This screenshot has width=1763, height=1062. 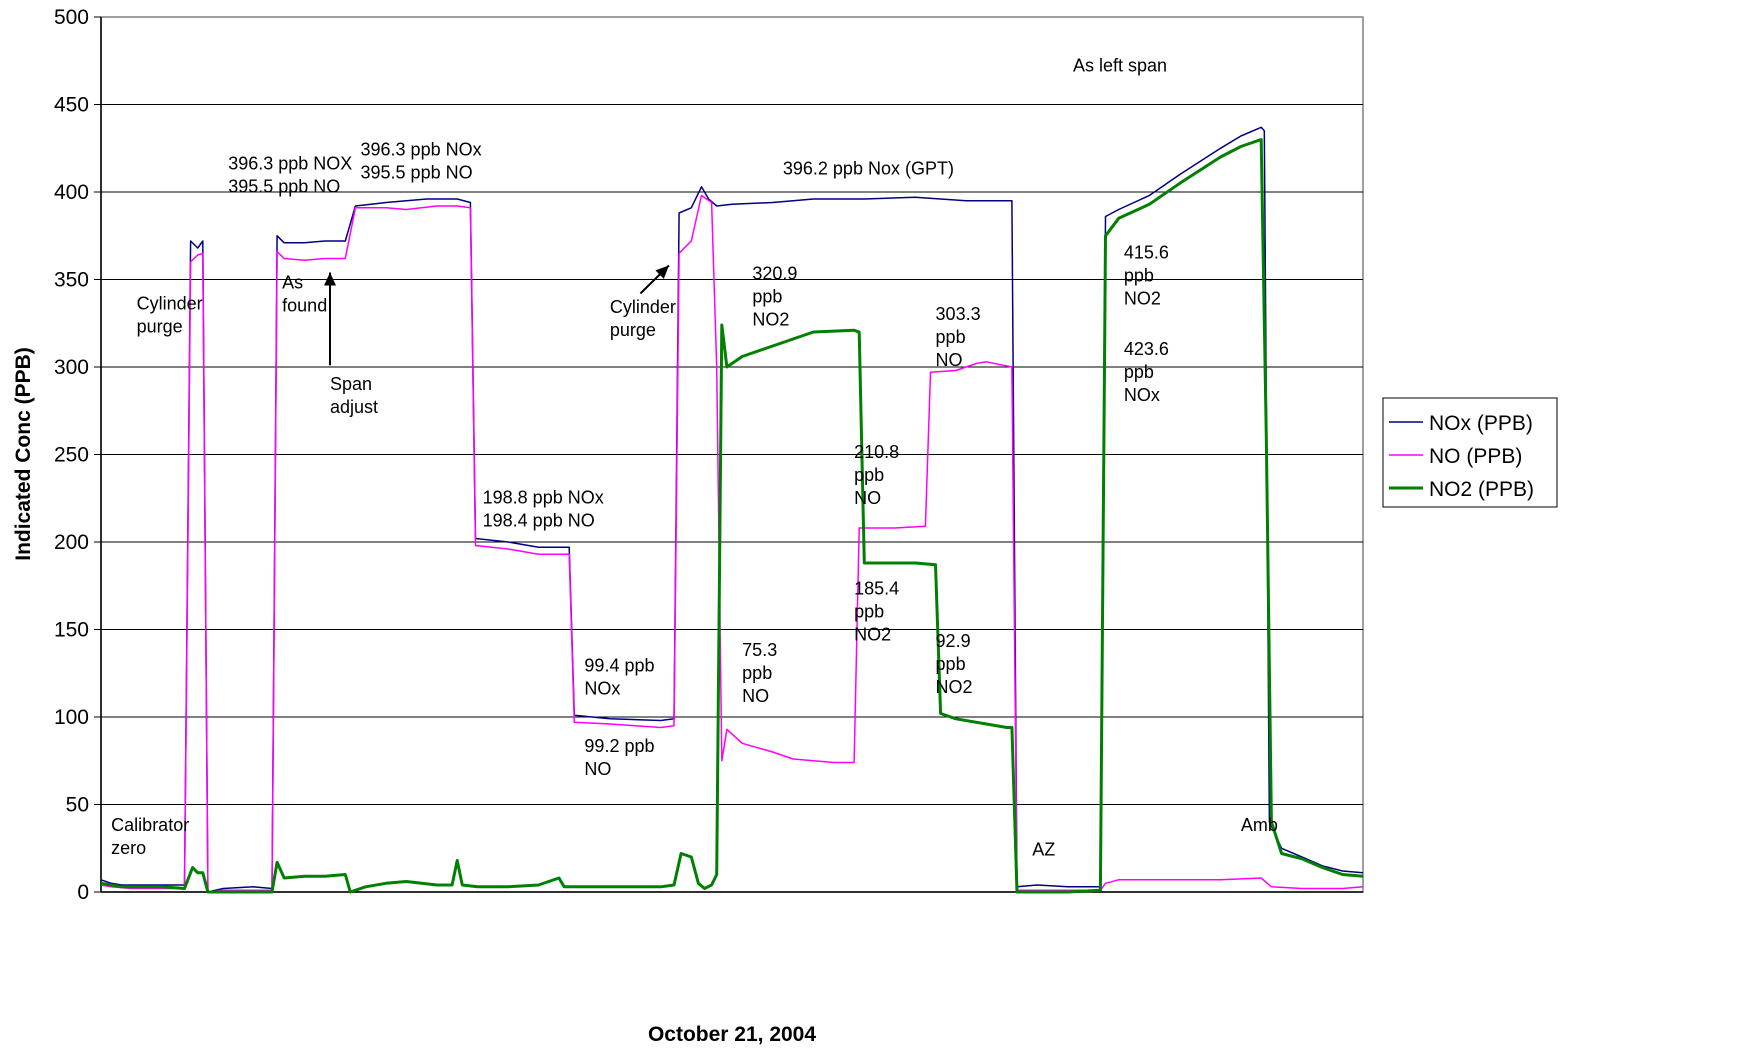 I want to click on y-tick-label: 450, so click(x=71, y=105).